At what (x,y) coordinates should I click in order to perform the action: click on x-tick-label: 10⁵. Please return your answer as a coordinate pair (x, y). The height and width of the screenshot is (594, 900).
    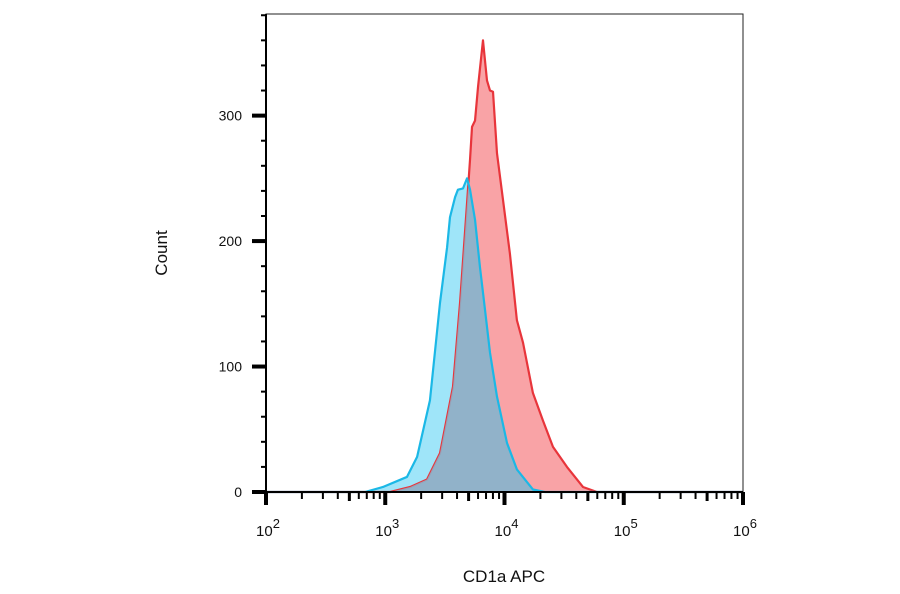
    Looking at the image, I should click on (626, 528).